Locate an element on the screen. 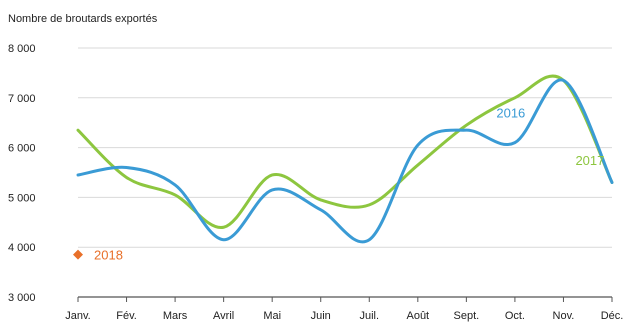 Image resolution: width=627 pixels, height=324 pixels. y-tick-label: 4 000 is located at coordinates (22, 248).